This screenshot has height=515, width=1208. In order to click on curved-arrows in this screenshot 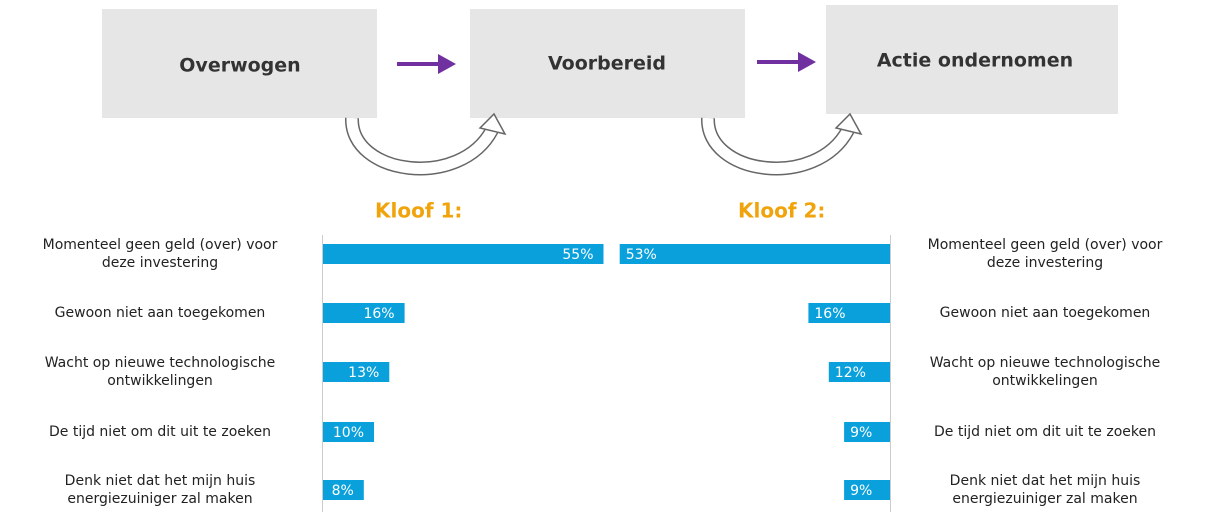, I will do `click(603, 144)`.